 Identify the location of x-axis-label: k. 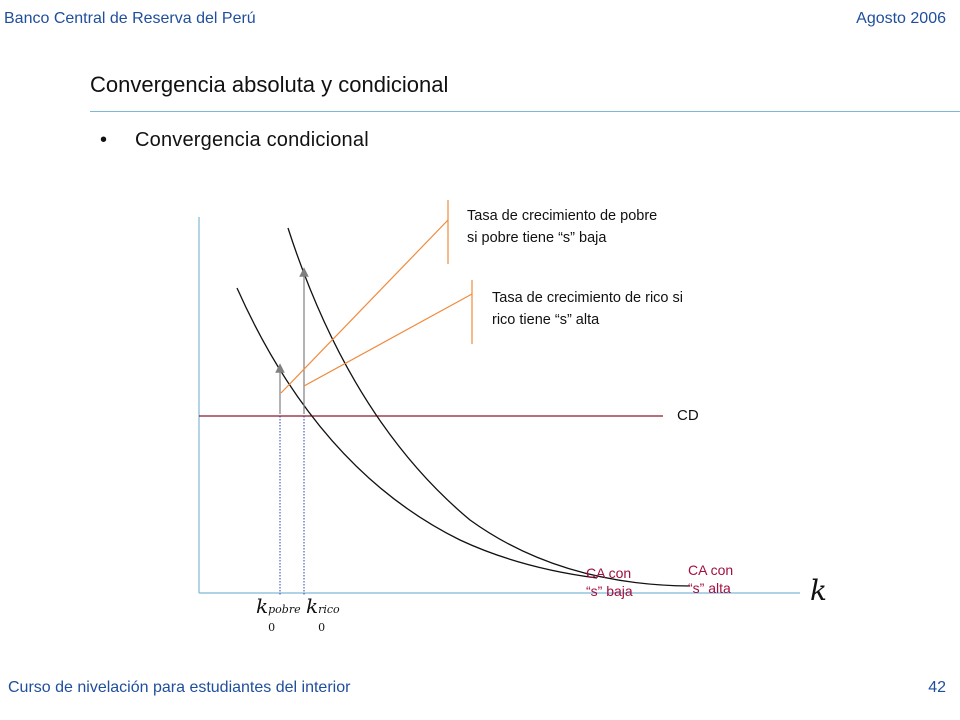
(818, 590).